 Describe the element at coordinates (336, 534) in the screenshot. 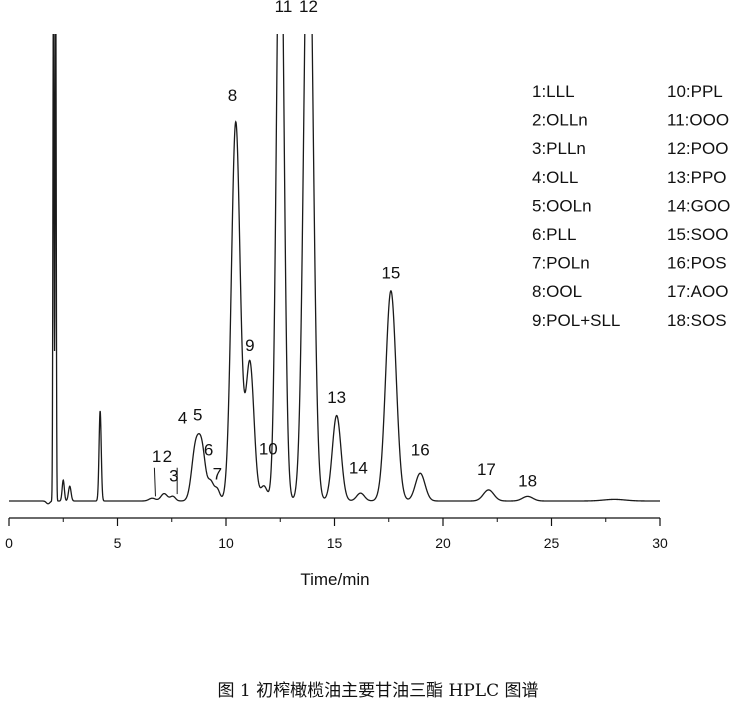

I see `x-axis: 0 5 10 15 20 25 30` at that location.